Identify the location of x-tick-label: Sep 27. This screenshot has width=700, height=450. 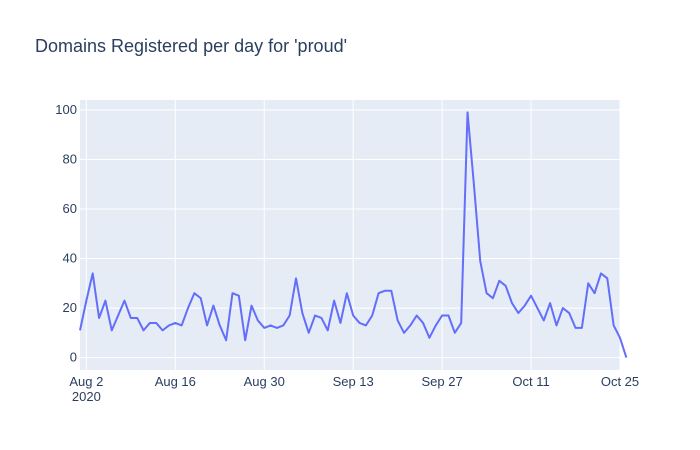
(442, 381).